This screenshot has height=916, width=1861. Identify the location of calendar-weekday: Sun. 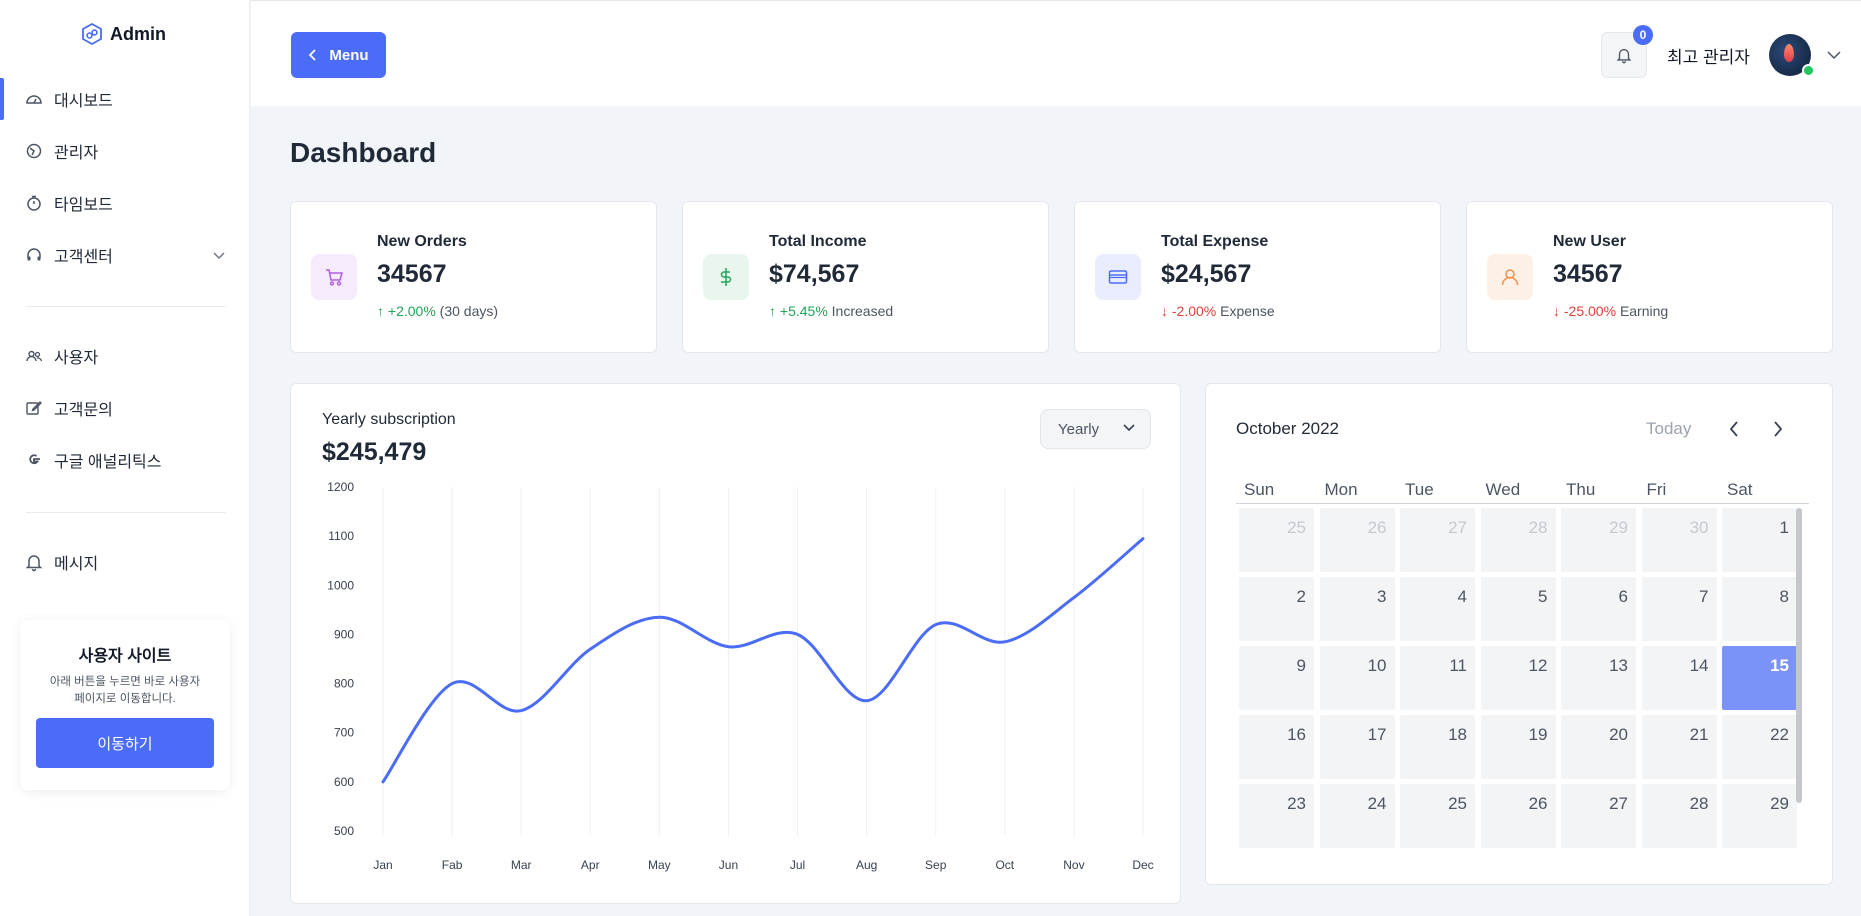
(1259, 489).